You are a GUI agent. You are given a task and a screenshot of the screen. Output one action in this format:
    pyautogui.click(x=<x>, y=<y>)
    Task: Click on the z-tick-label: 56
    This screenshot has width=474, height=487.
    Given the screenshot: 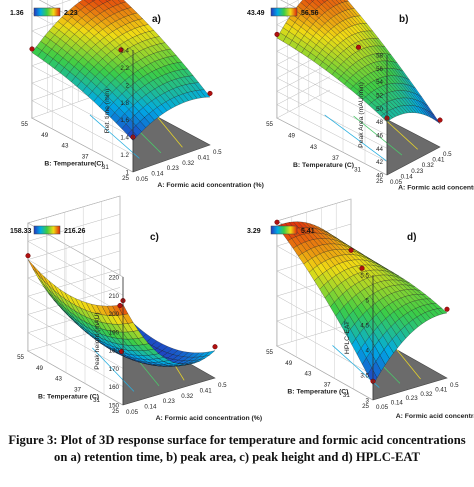 What is the action you would take?
    pyautogui.click(x=379, y=69)
    